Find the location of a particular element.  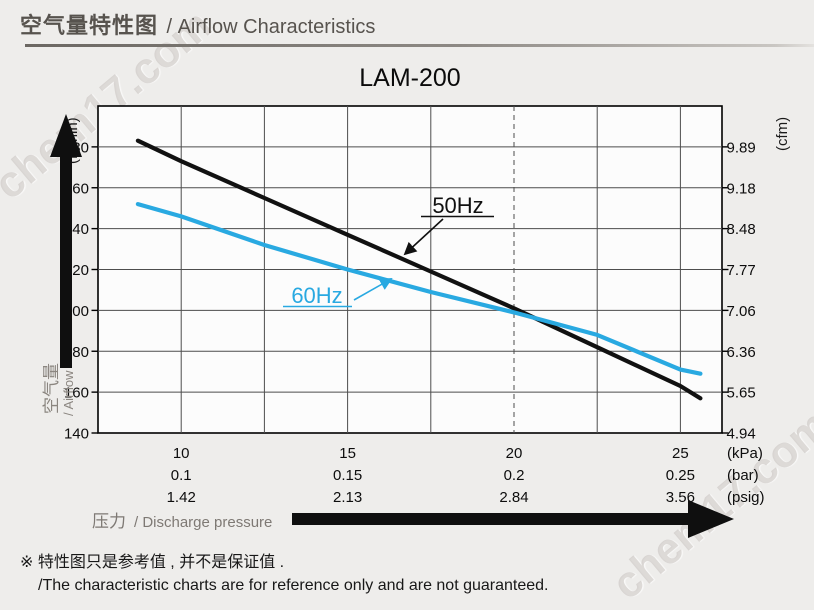

x-axis-tick-label: 2.13 is located at coordinates (347, 497).